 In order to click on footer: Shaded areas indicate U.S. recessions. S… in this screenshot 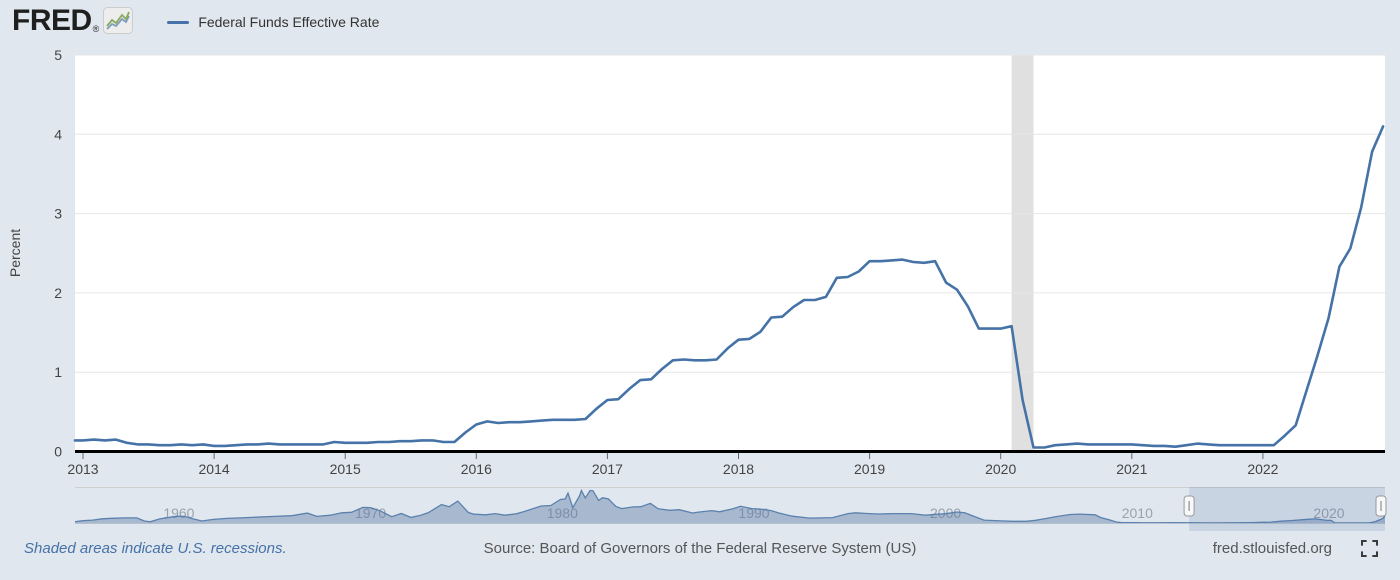, I will do `click(700, 550)`.